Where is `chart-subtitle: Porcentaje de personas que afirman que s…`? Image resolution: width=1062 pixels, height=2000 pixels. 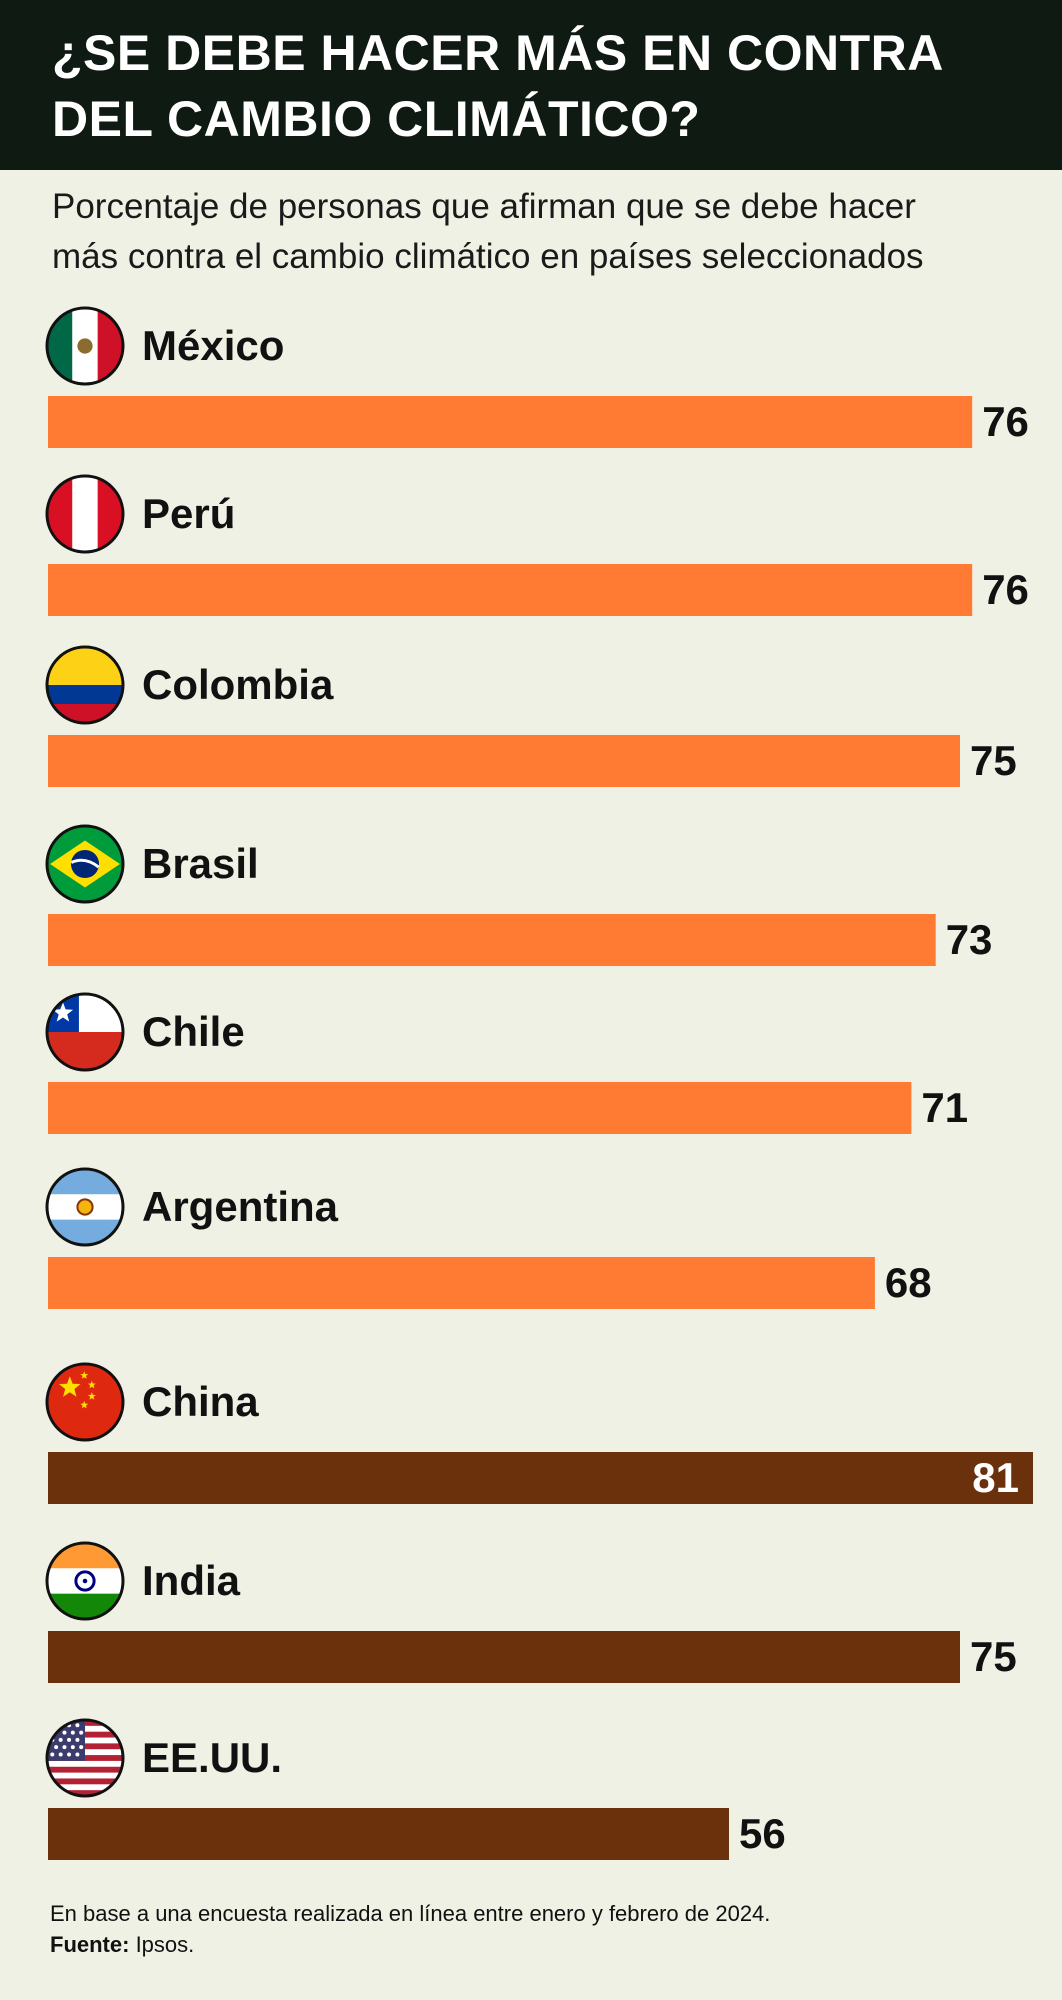
chart-subtitle: Porcentaje de personas que afirman que s… is located at coordinates (488, 231).